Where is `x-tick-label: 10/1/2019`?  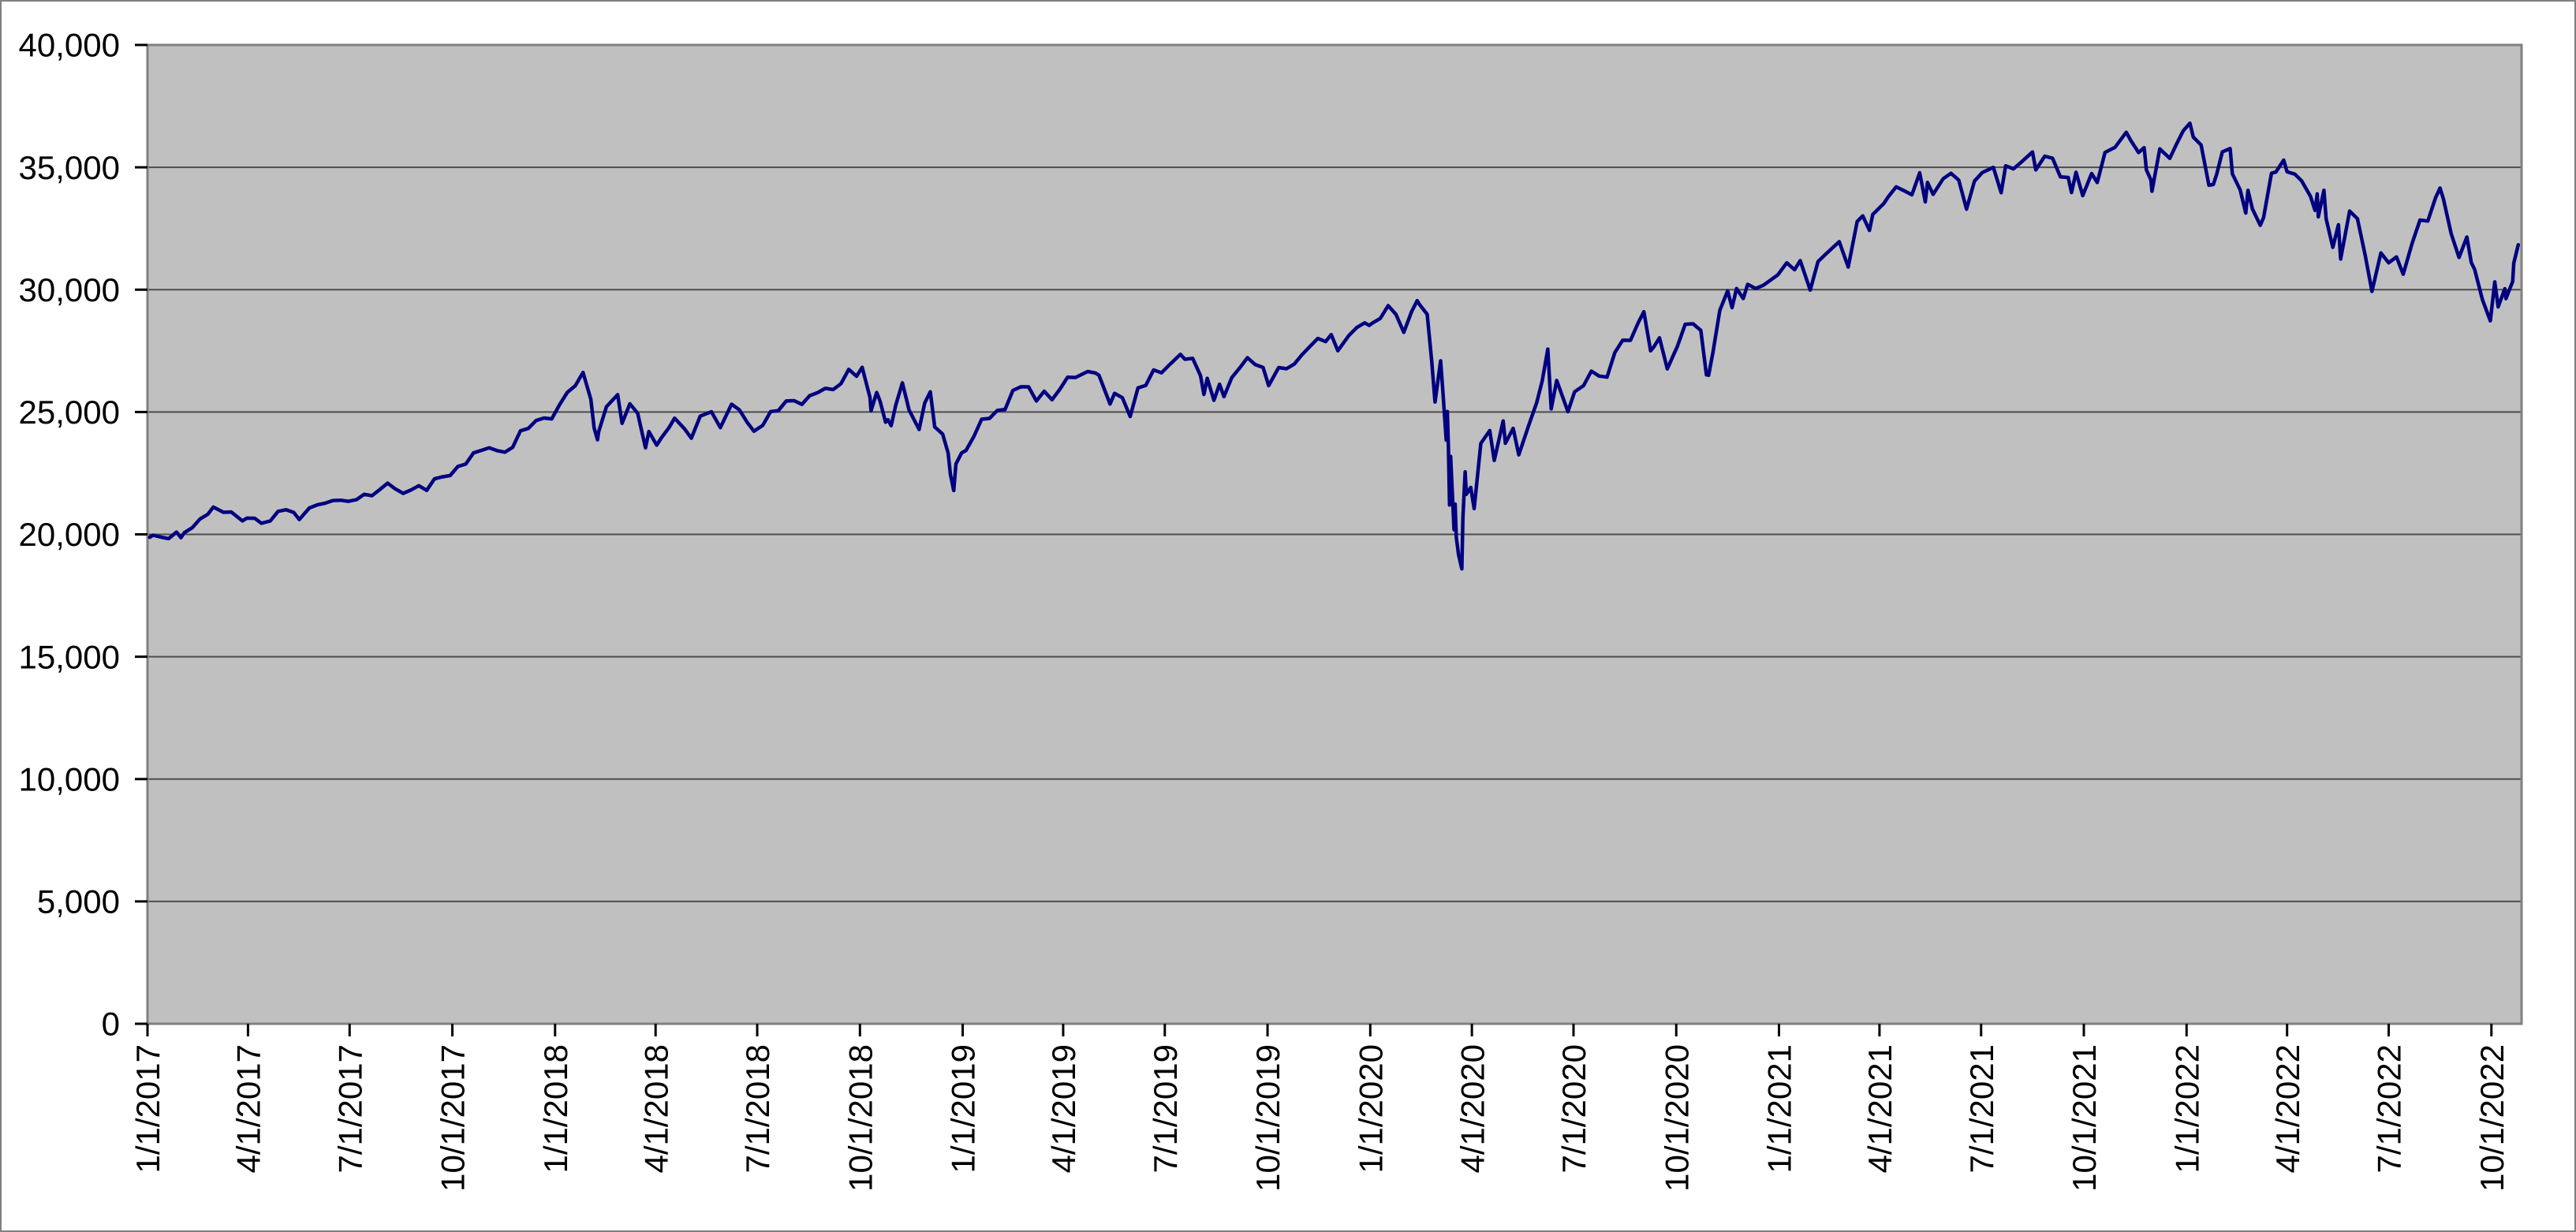
x-tick-label: 10/1/2019 is located at coordinates (1267, 1118).